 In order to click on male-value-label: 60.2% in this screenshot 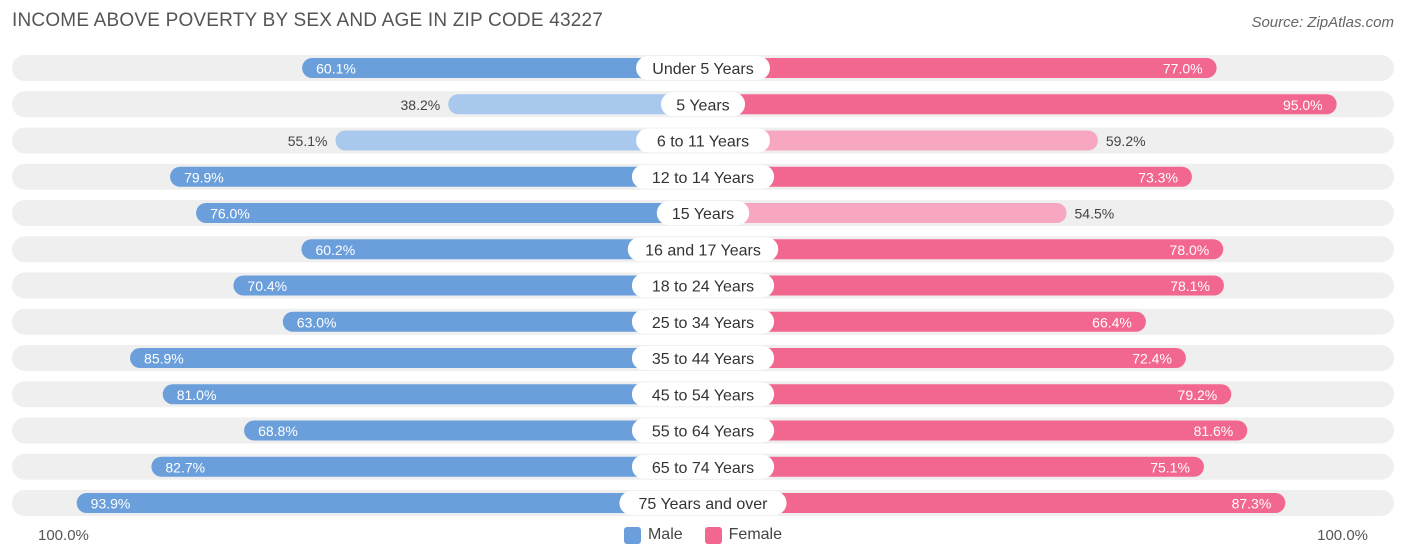, I will do `click(335, 250)`.